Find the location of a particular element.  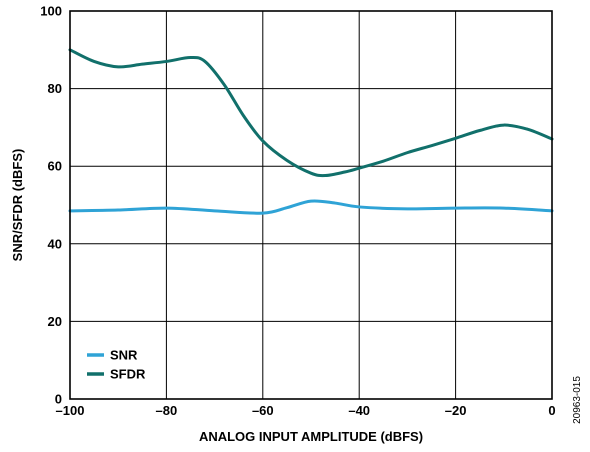

series-line-snr is located at coordinates (311, 207).